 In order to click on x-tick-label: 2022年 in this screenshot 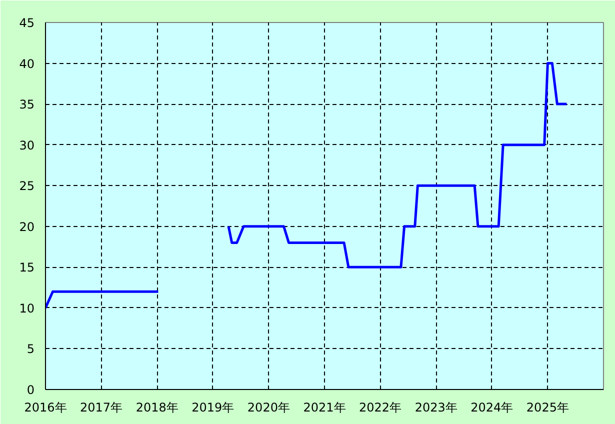, I will do `click(380, 407)`.